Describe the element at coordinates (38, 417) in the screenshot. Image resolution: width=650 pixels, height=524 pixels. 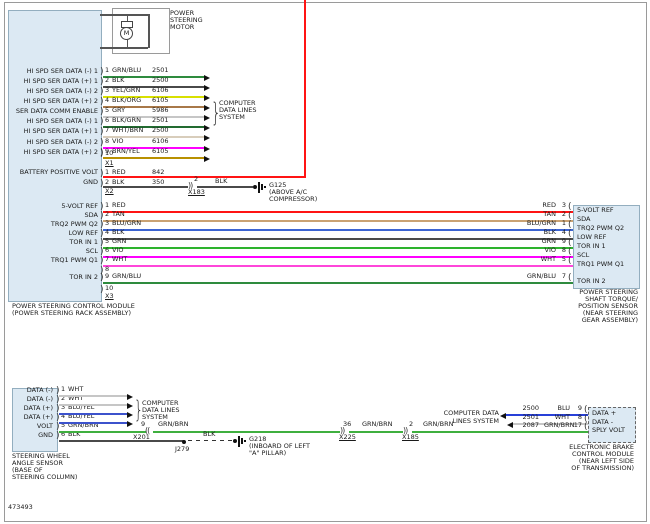
I see `signal-label: DATA (+)` at that location.